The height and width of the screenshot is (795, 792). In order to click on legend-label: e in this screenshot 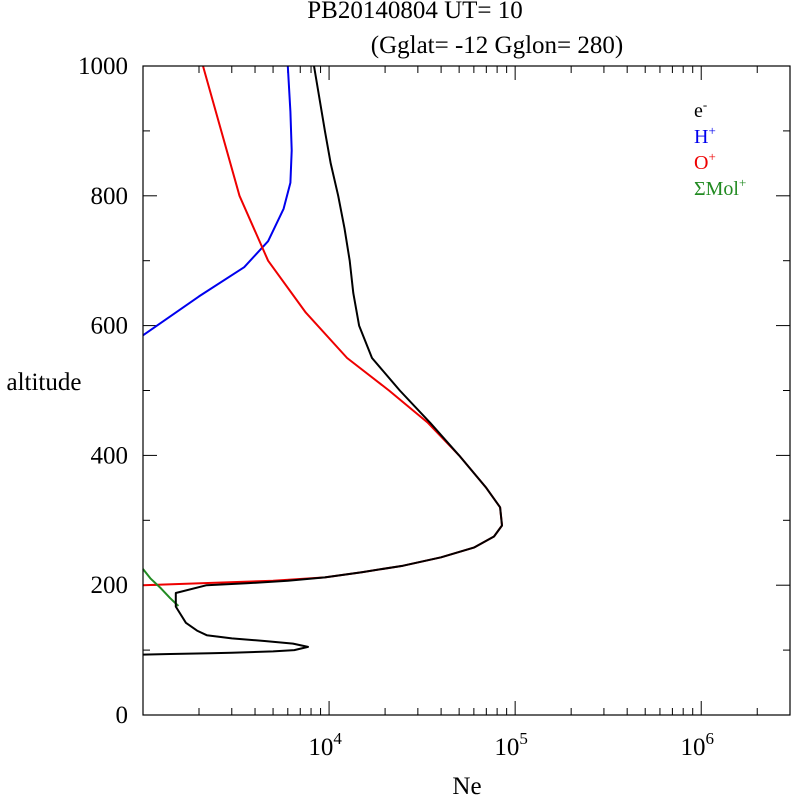, I will do `click(698, 111)`.